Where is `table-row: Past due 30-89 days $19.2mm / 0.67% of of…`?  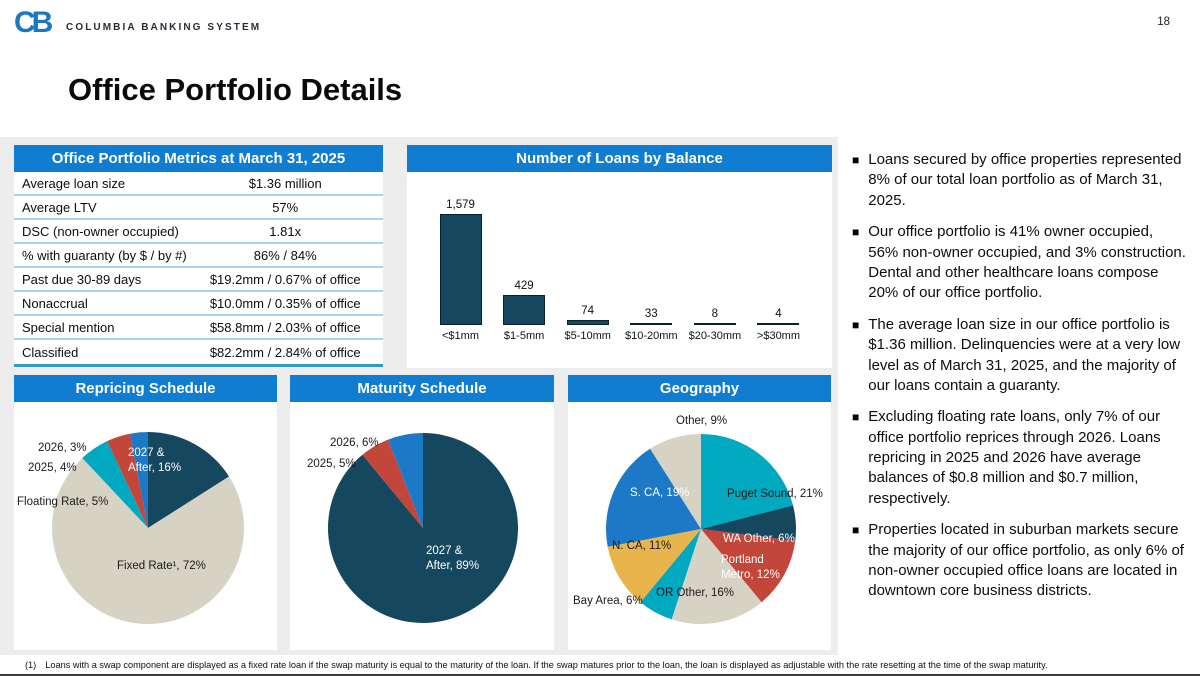
table-row: Past due 30-89 days $19.2mm / 0.67% of of… is located at coordinates (198, 280).